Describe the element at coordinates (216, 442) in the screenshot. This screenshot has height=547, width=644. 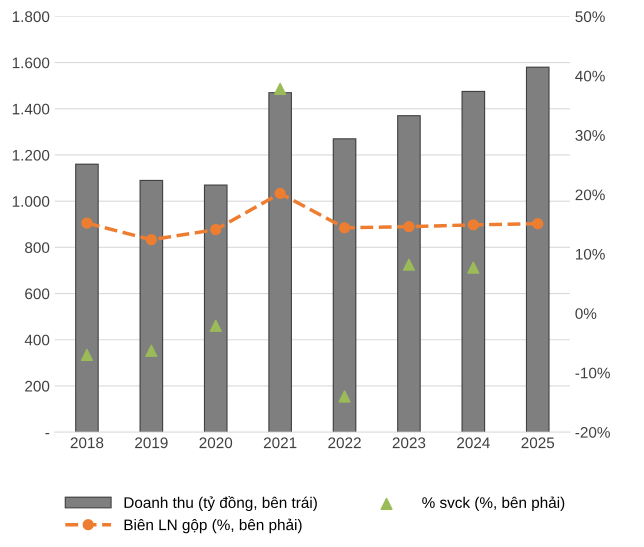
I see `x-tick-label: 2020` at that location.